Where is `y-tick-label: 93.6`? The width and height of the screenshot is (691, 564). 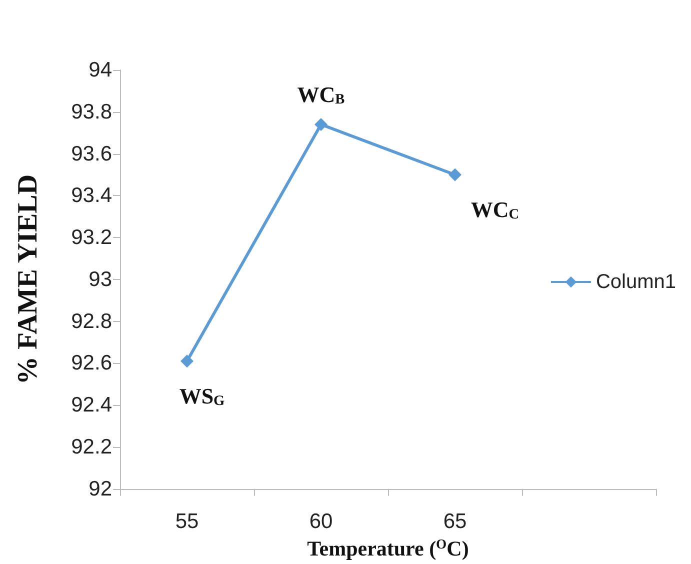
y-tick-label: 93.6 is located at coordinates (91, 154).